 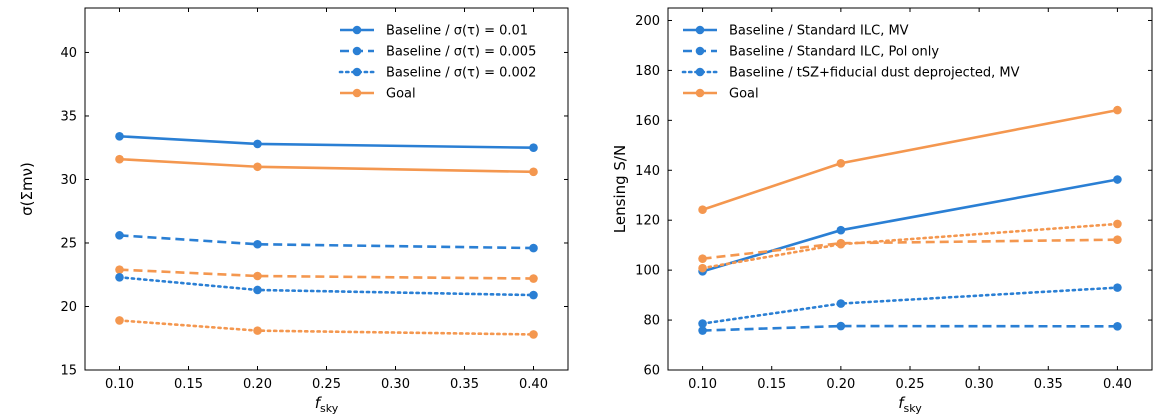 I want to click on y-tick-label: 100, so click(x=647, y=271).